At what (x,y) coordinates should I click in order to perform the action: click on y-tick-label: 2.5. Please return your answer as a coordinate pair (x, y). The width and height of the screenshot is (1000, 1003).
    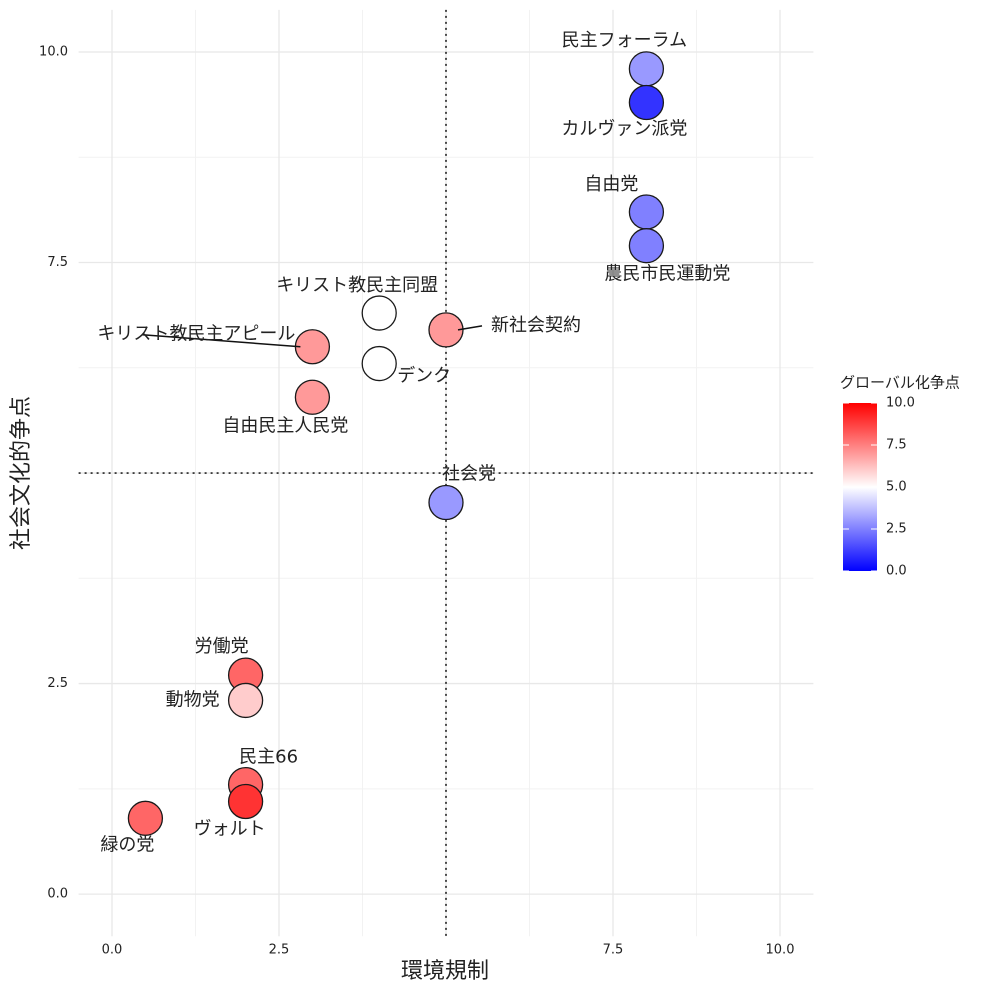
    Looking at the image, I should click on (57, 683).